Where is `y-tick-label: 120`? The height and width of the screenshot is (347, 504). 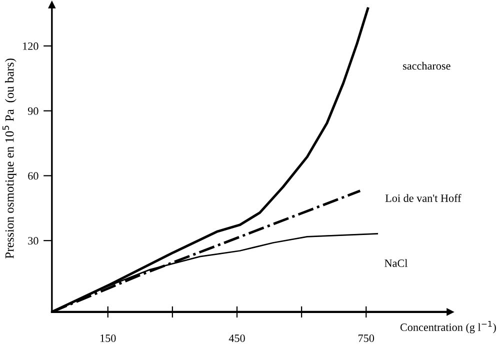
y-tick-label: 120 is located at coordinates (30, 46).